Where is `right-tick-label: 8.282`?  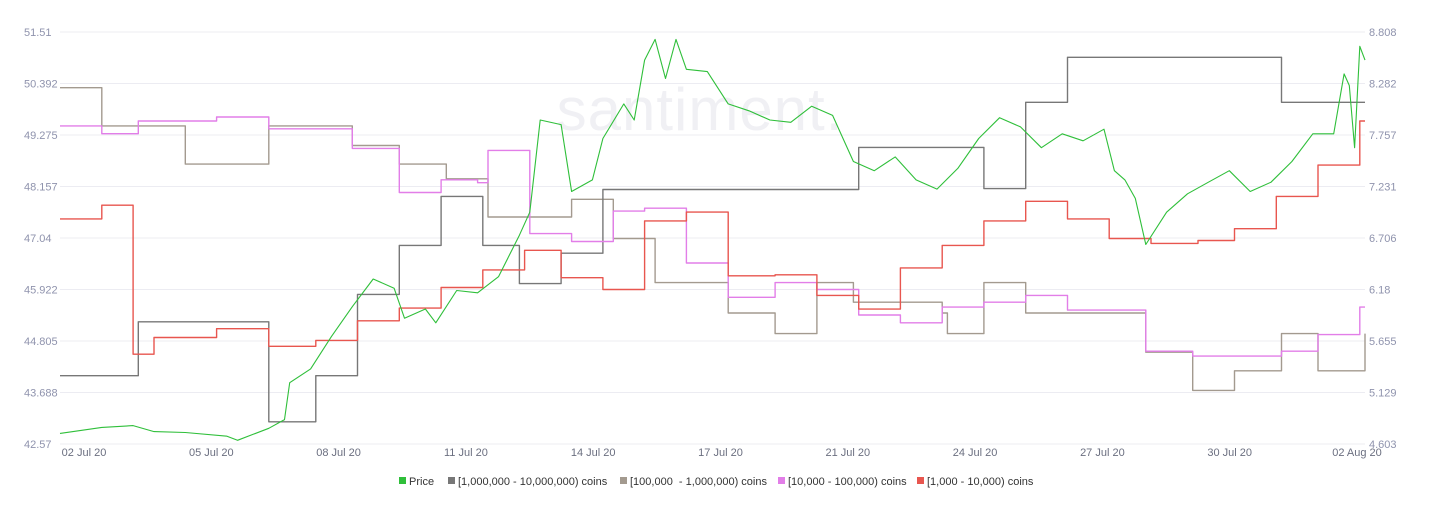 right-tick-label: 8.282 is located at coordinates (1383, 85).